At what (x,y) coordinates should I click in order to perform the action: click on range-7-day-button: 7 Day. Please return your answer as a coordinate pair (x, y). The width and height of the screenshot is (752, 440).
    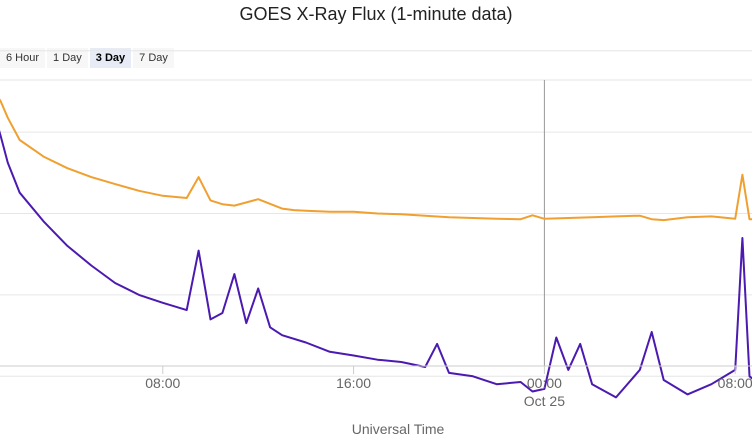
    Looking at the image, I should click on (153, 58).